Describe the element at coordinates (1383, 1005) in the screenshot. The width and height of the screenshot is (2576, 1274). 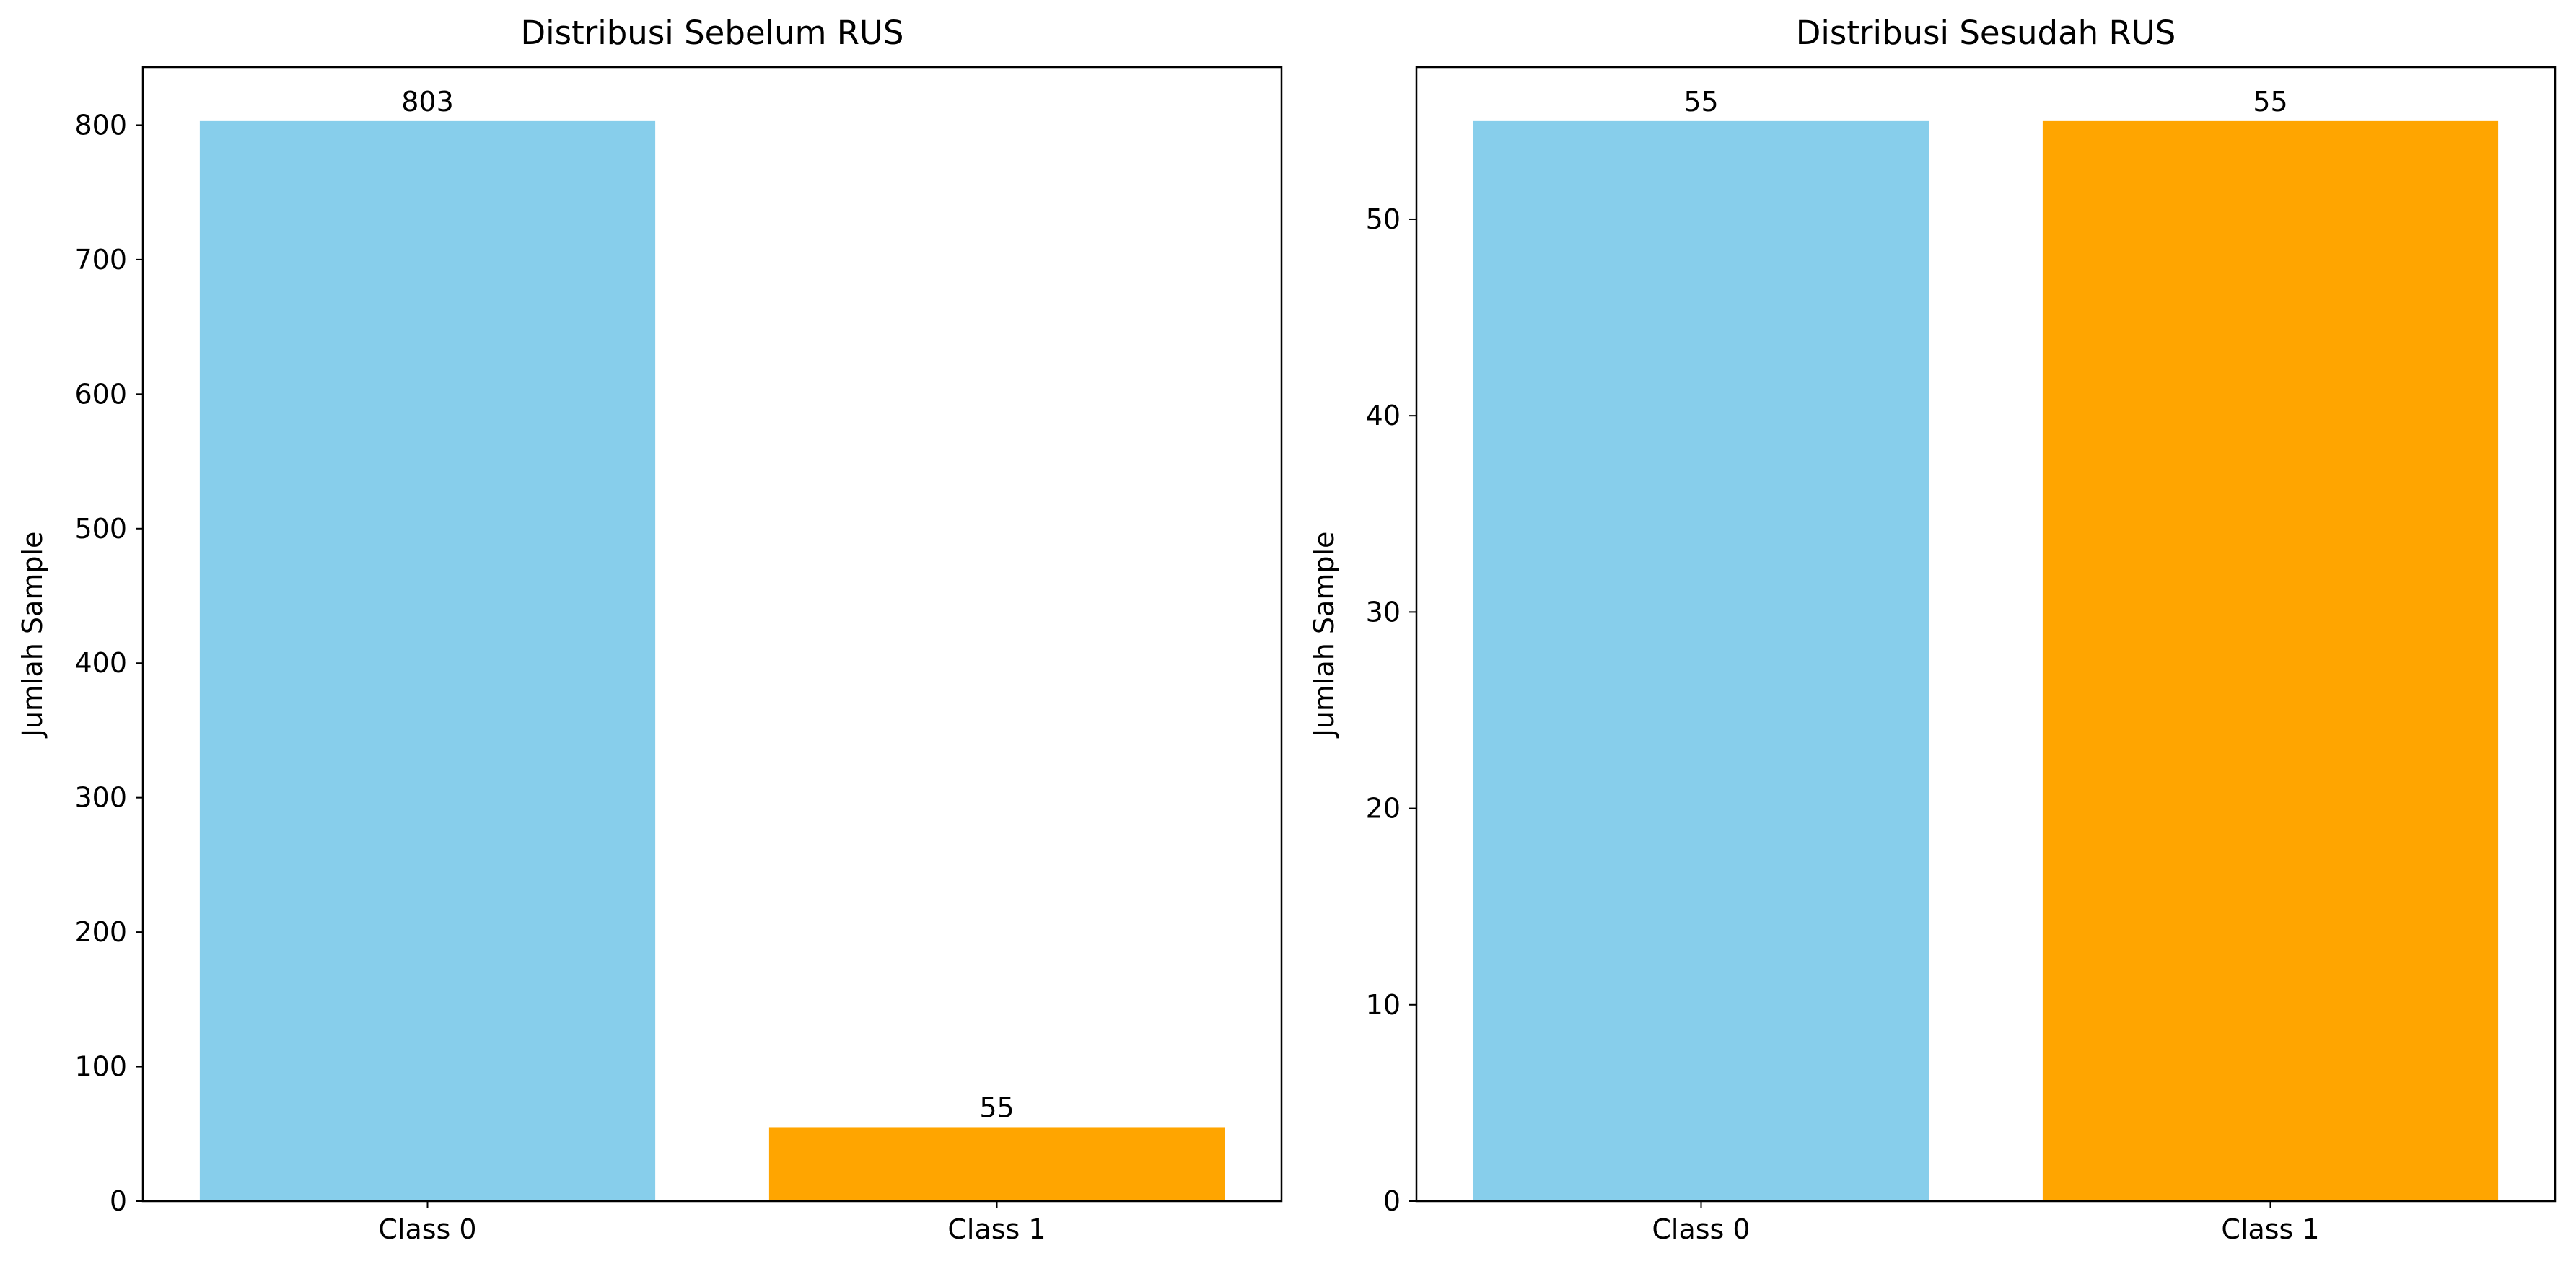
I see `y-tick-label: 10` at that location.